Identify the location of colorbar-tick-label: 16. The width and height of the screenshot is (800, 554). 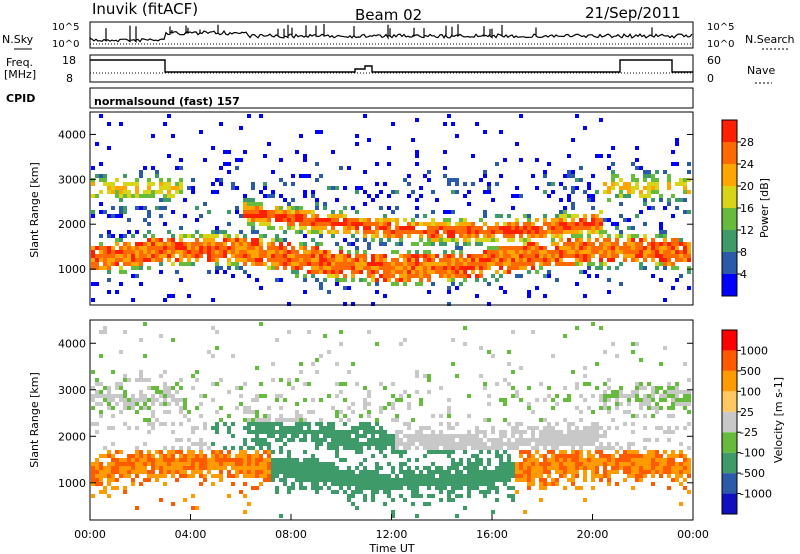
(747, 208).